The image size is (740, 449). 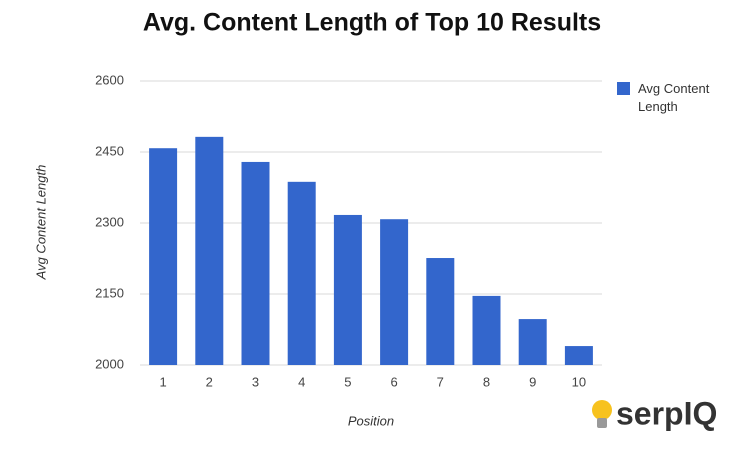 What do you see at coordinates (602, 414) in the screenshot?
I see `logo-bulb` at bounding box center [602, 414].